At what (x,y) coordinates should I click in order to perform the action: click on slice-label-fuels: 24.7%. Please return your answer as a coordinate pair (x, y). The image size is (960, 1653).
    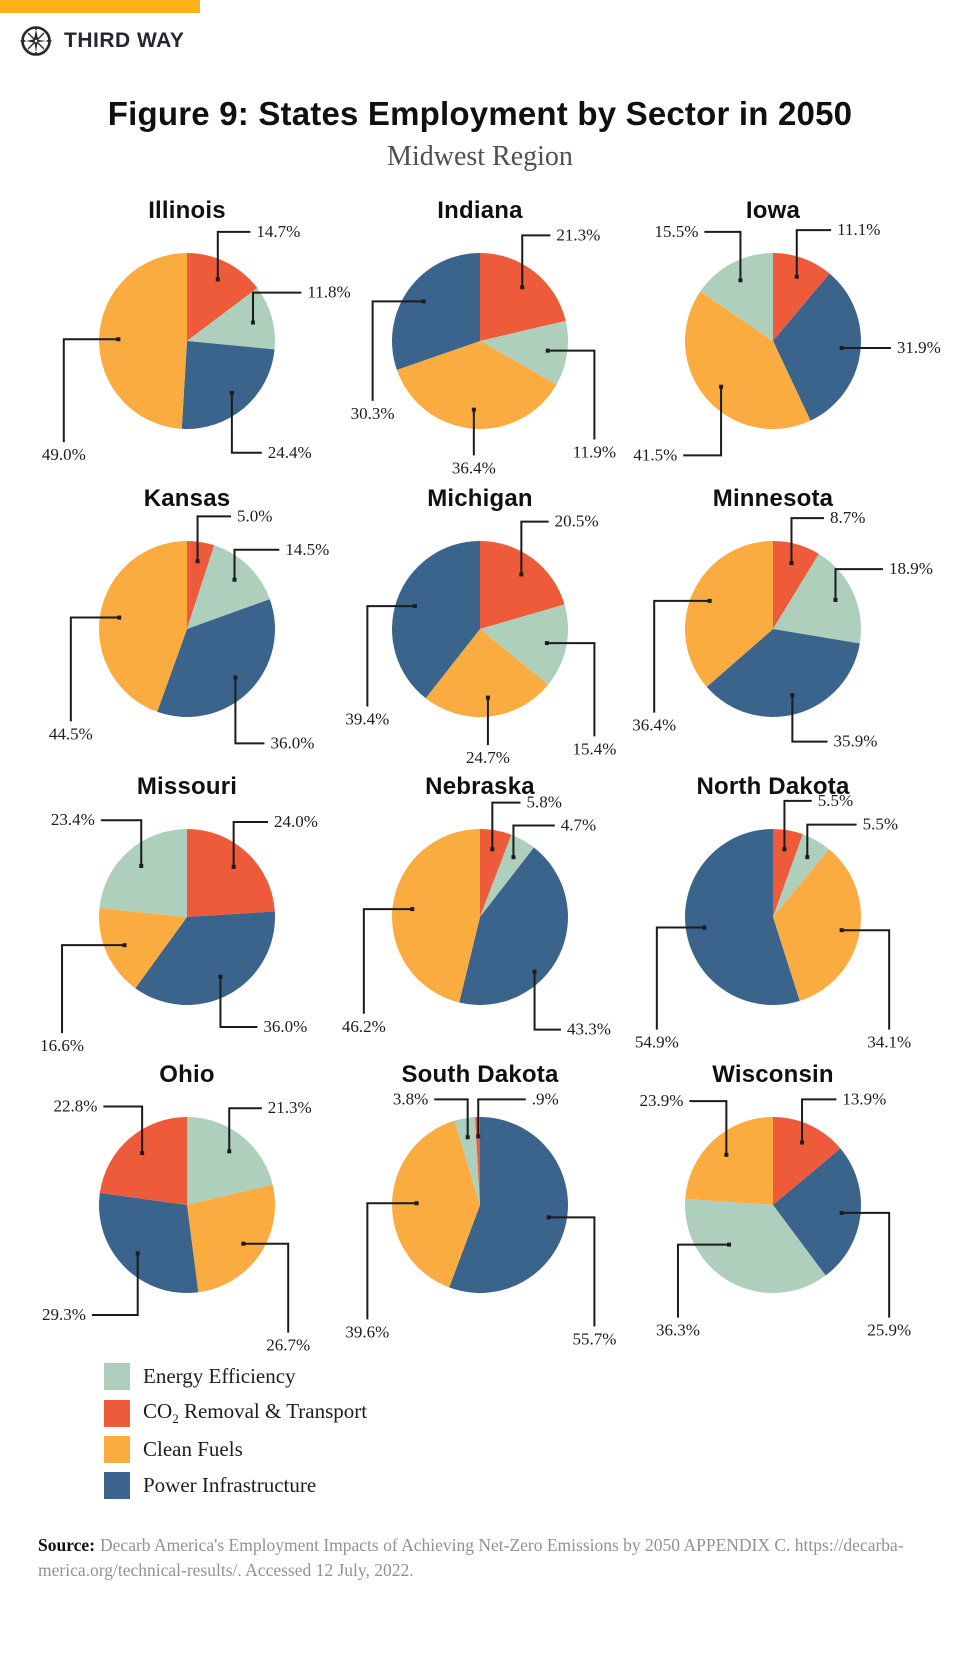
    Looking at the image, I should click on (488, 757).